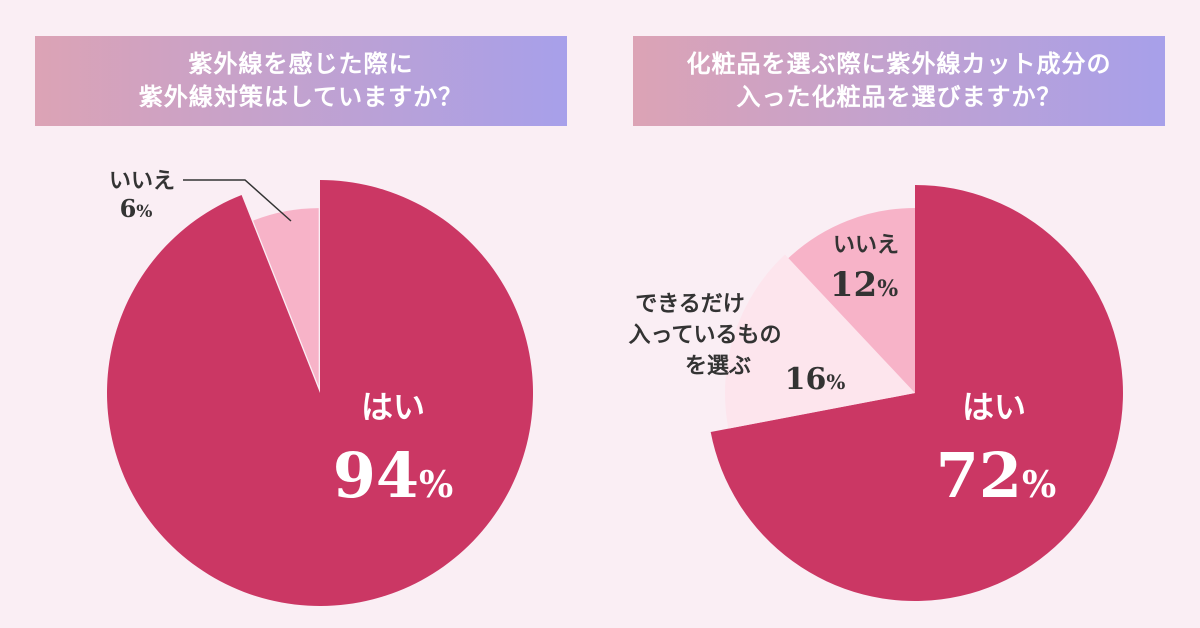  Describe the element at coordinates (301, 81) in the screenshot. I see `chart-title-left: 紫外線を感じた際に 紫外線対策はしていますか？` at that location.